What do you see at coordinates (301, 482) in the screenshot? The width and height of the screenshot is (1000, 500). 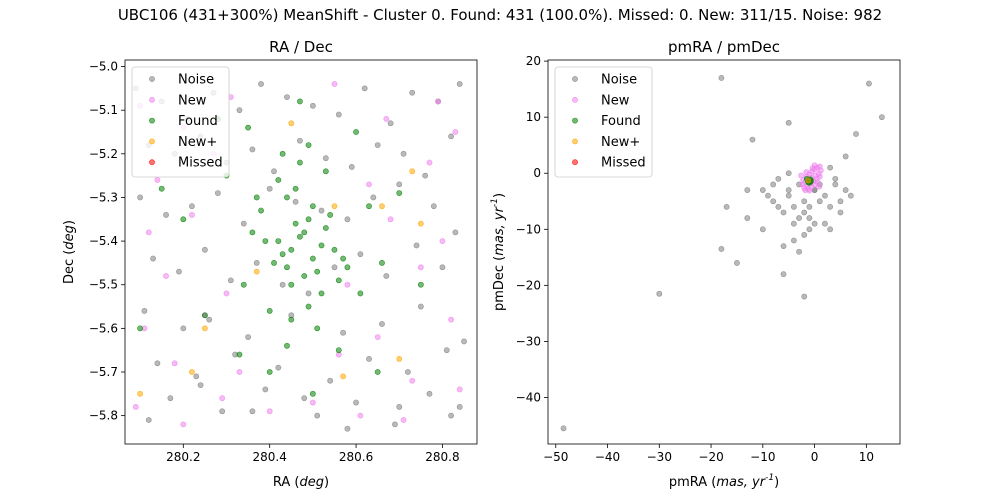 I see `x-axis-label: RA (deg)` at bounding box center [301, 482].